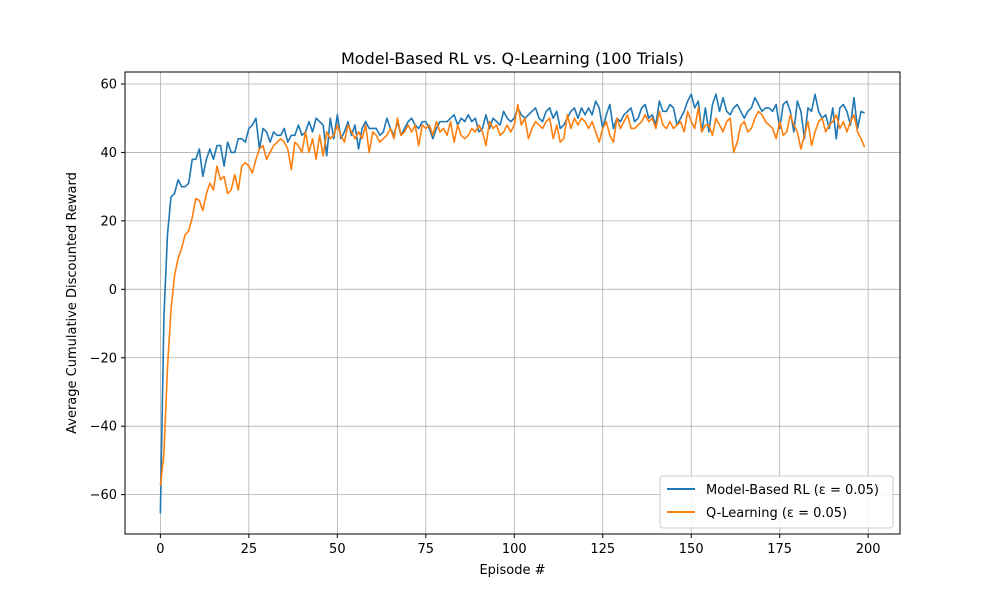 This screenshot has height=600, width=1000. I want to click on x-tick-label: 0, so click(160, 549).